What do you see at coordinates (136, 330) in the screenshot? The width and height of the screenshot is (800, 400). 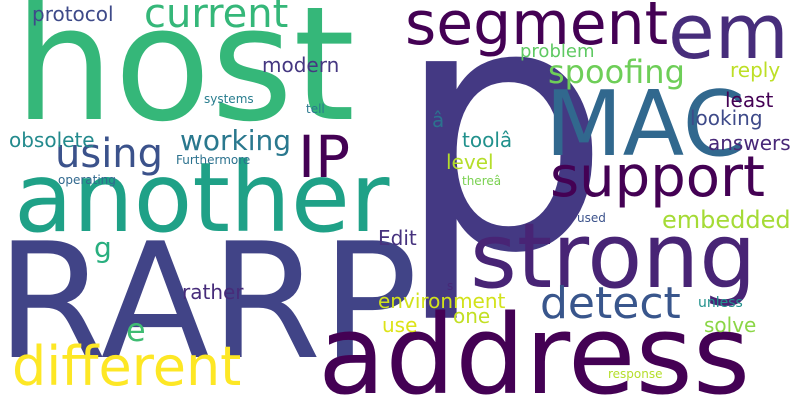 I see `word-e: e` at bounding box center [136, 330].